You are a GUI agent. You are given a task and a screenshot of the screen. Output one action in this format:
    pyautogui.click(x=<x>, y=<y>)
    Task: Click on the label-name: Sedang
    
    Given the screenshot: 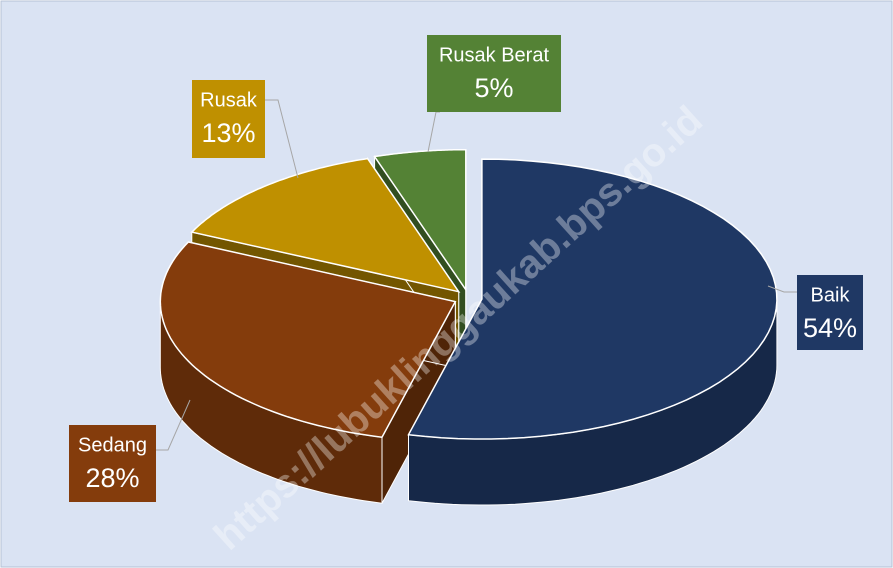 What is the action you would take?
    pyautogui.click(x=112, y=445)
    